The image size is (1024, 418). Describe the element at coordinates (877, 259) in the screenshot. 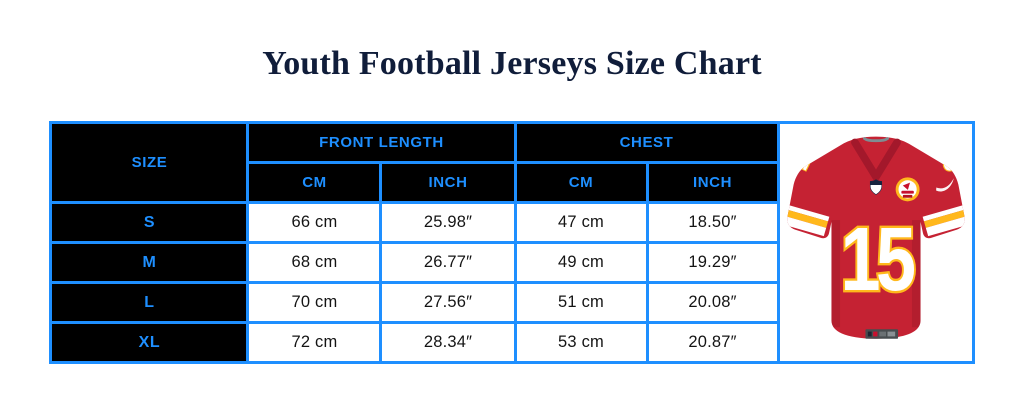

I see `svg-text: 15` at that location.